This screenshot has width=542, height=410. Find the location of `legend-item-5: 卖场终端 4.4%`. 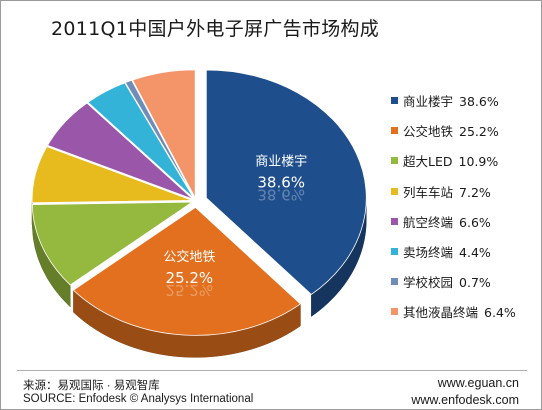

legend-item-5: 卖场终端 4.4% is located at coordinates (466, 257).